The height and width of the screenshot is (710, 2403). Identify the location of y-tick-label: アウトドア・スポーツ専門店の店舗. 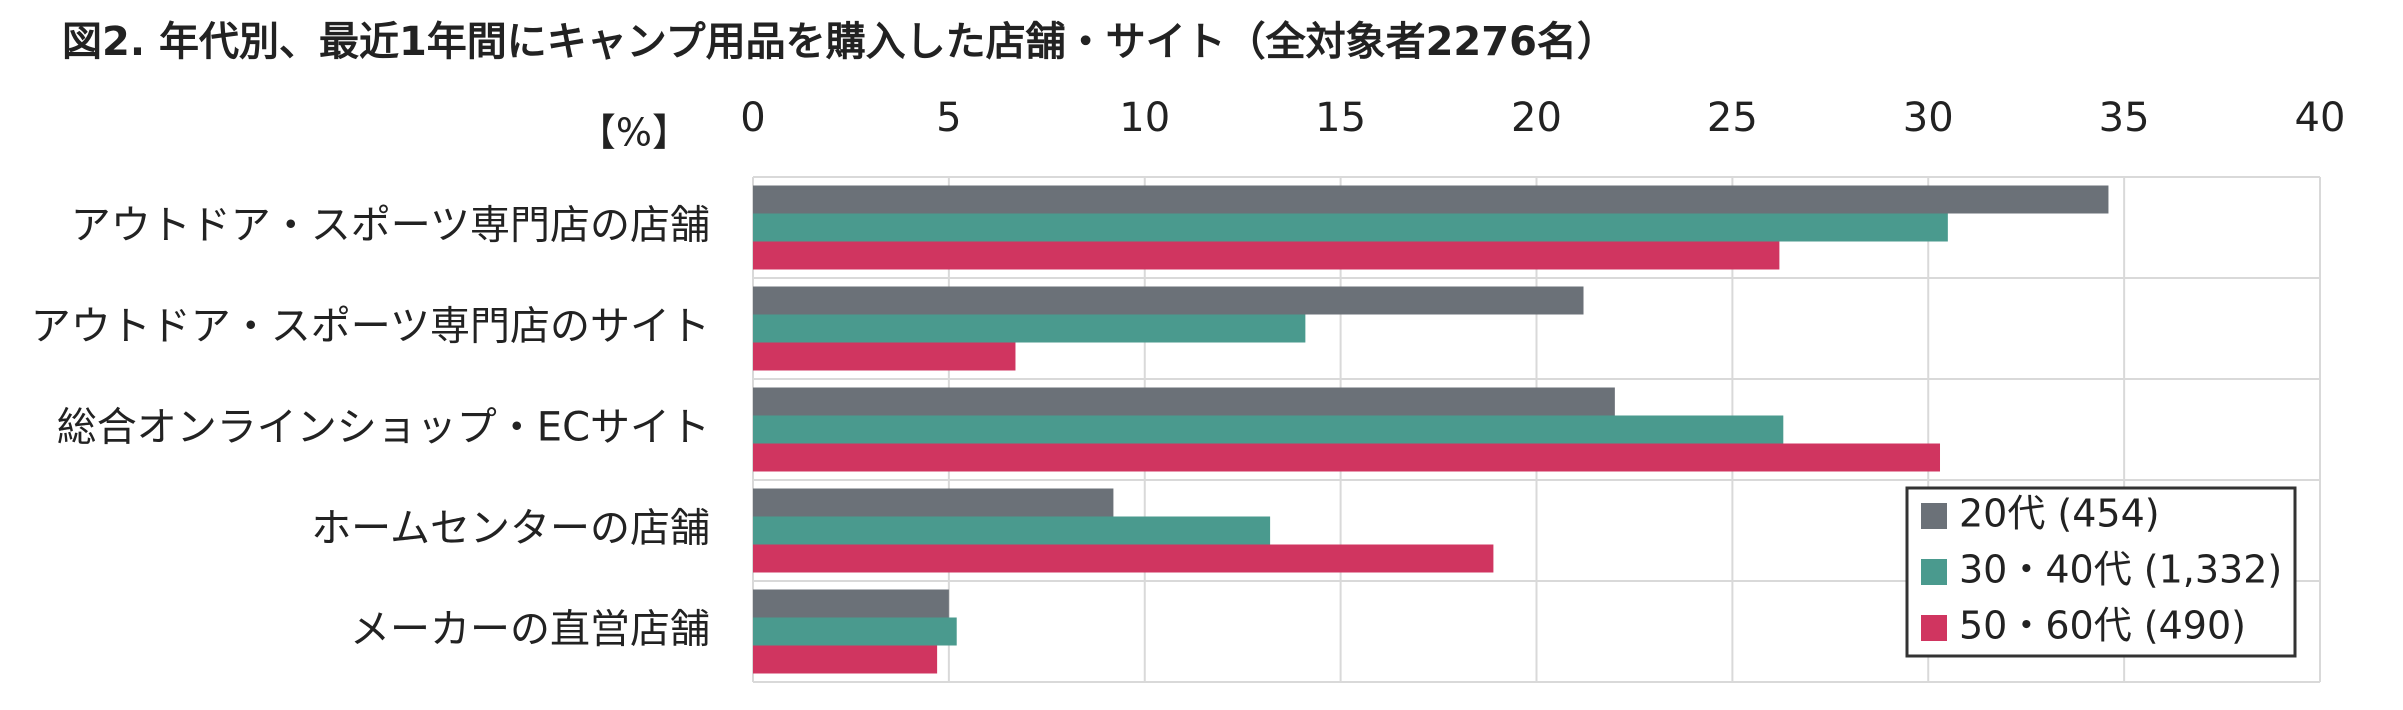
(390, 226).